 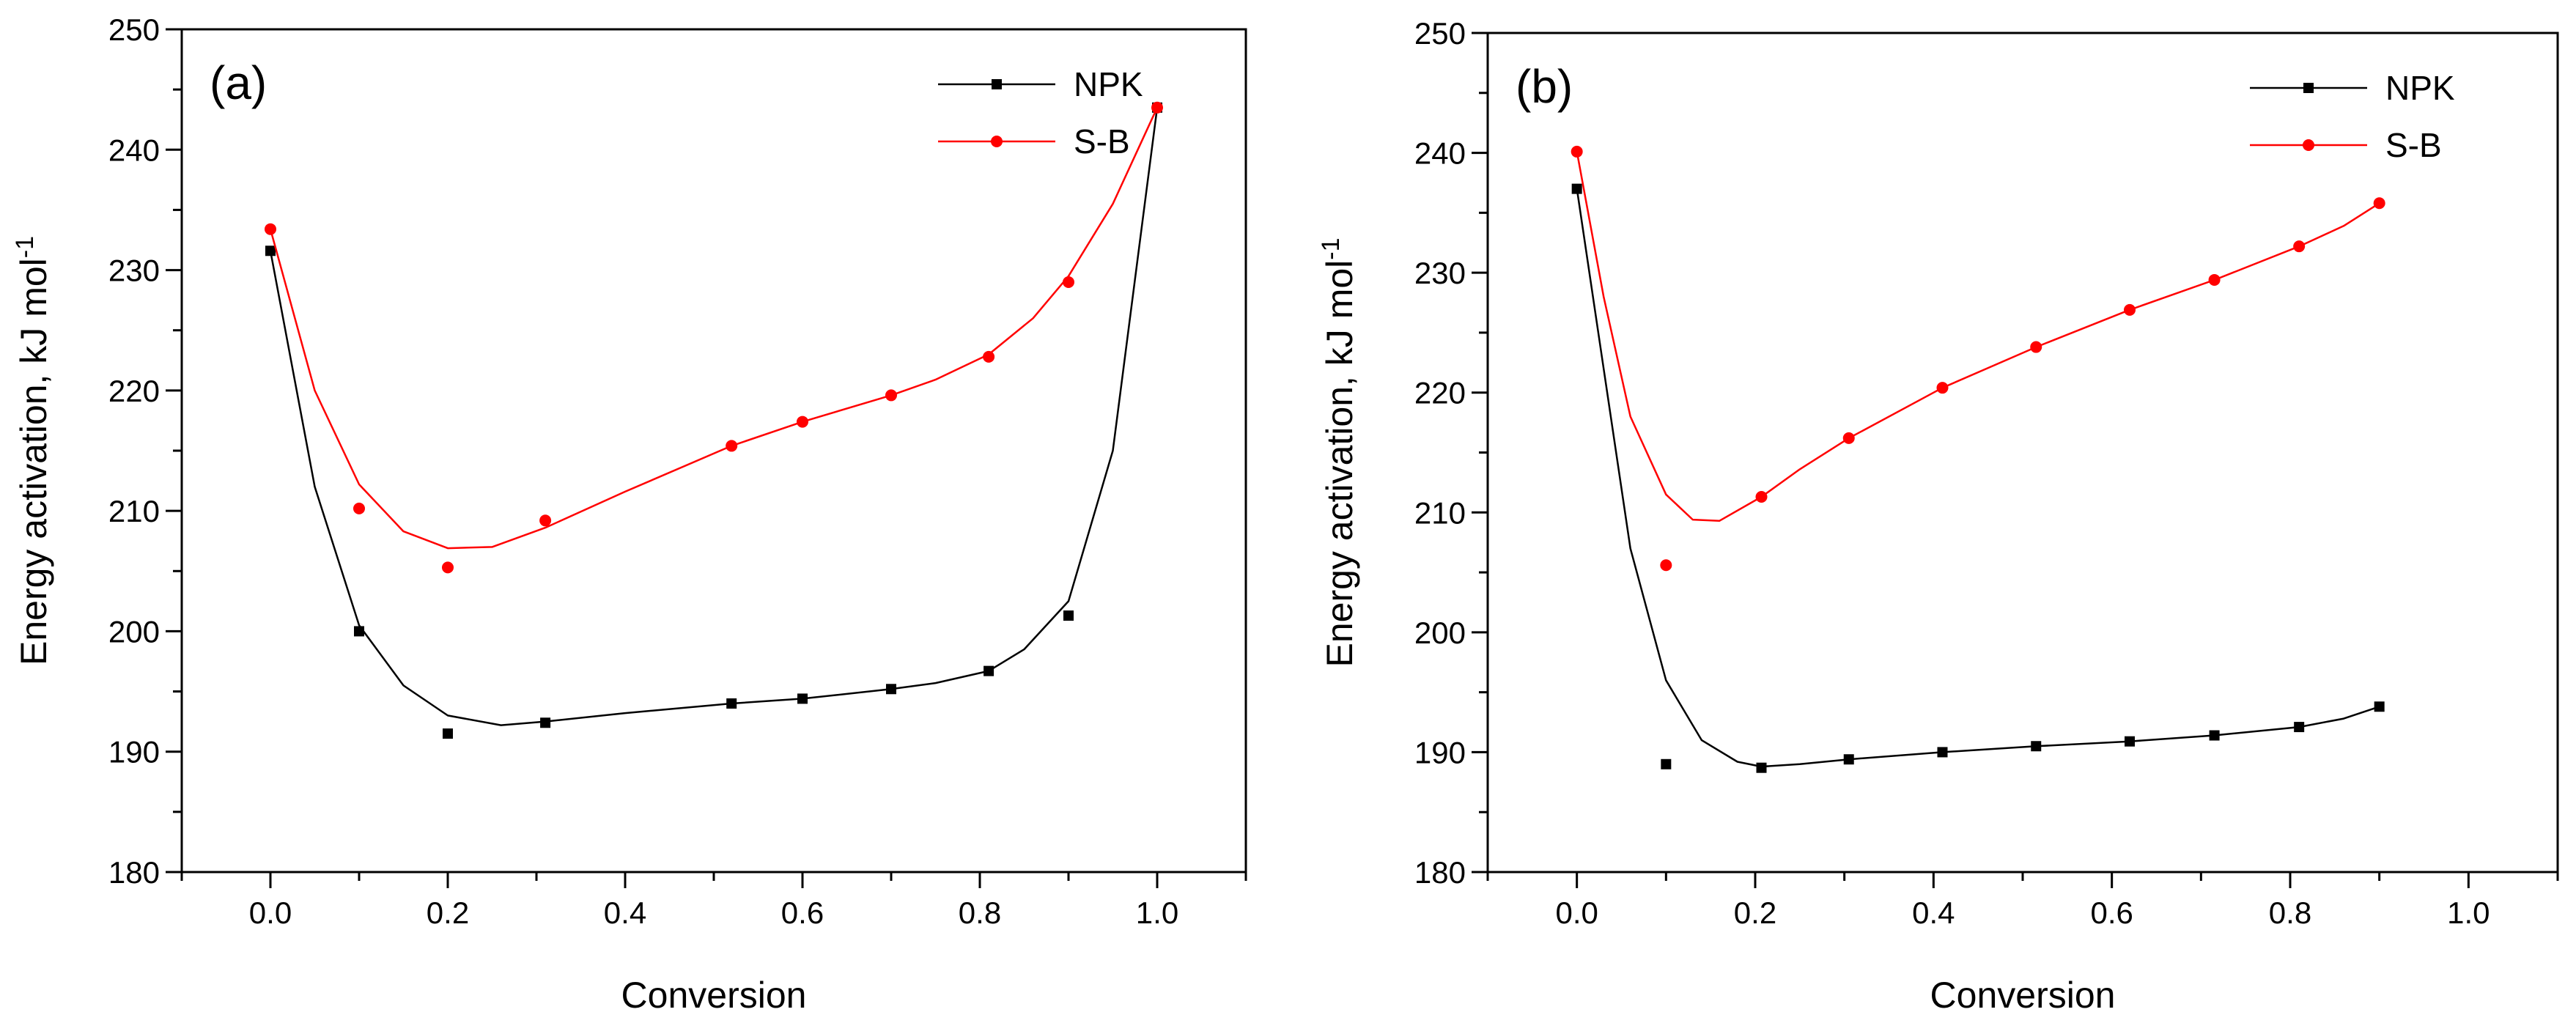 I want to click on panel-label: (b), so click(x=1544, y=87).